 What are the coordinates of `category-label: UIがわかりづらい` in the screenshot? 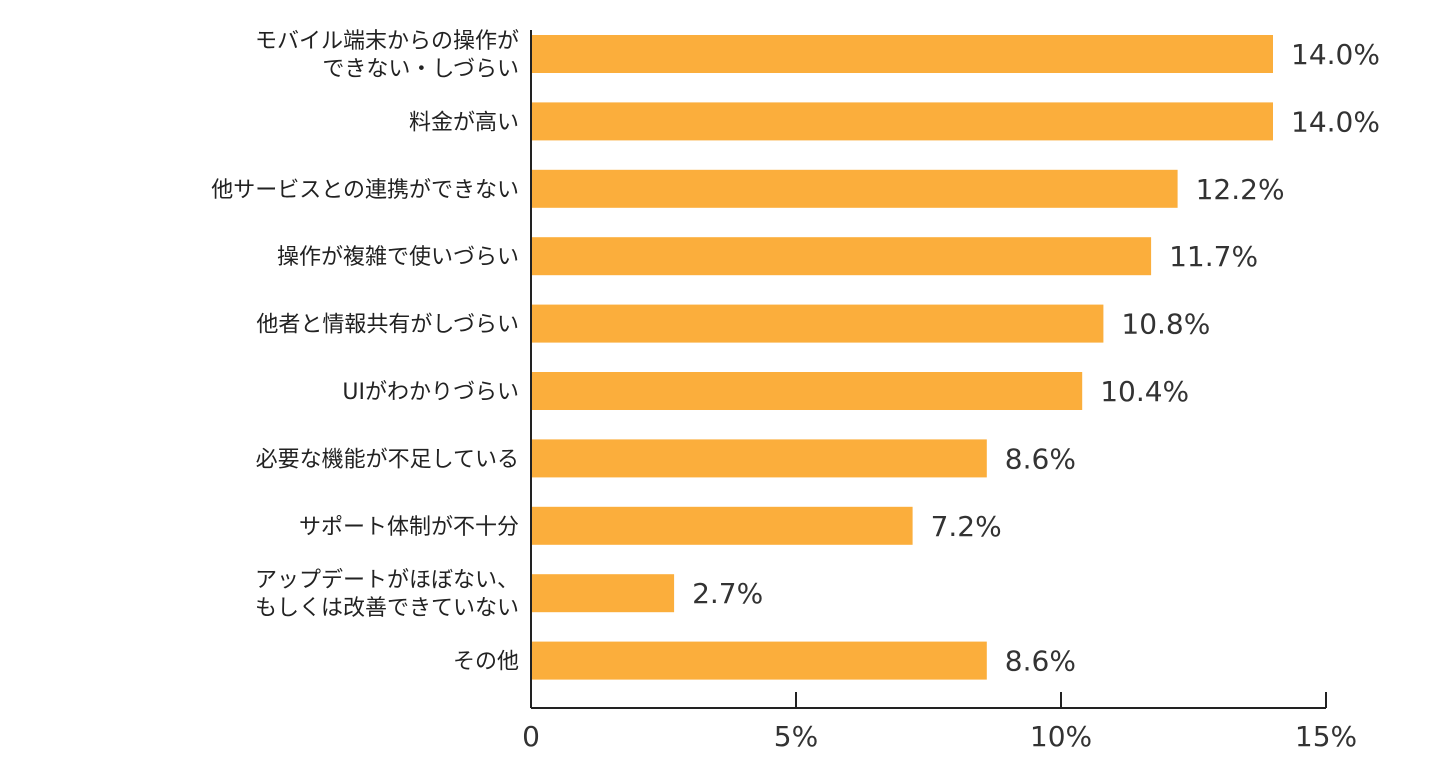 It's located at (430, 392).